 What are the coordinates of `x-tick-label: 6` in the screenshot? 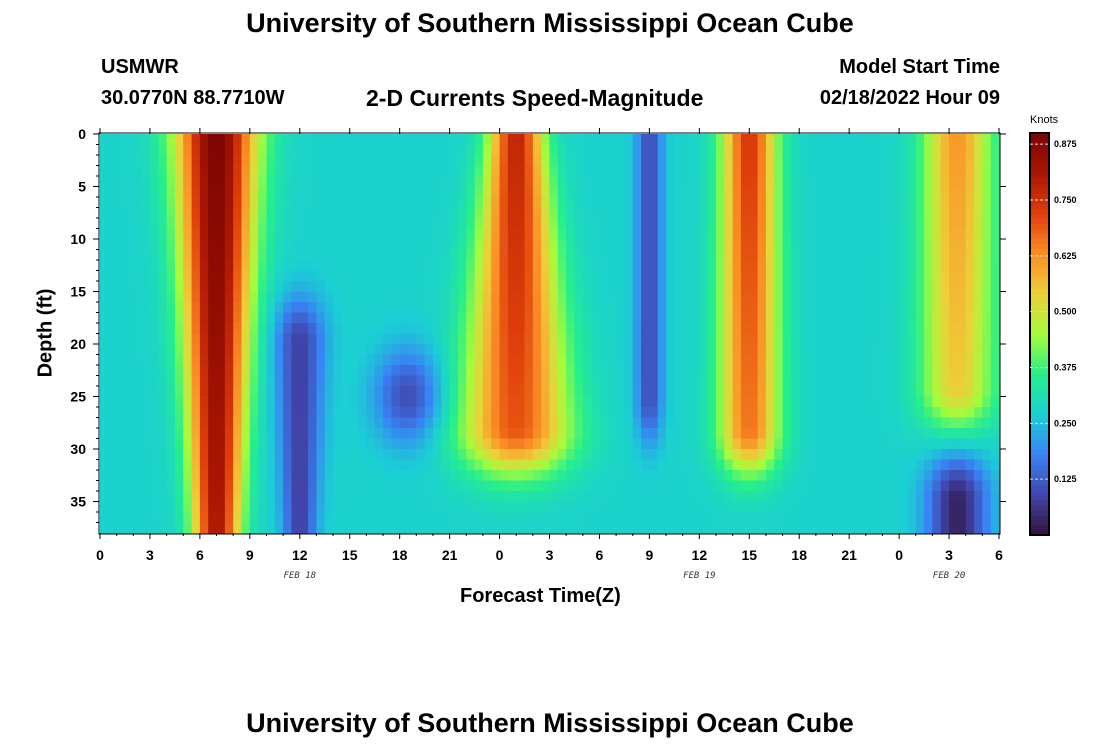 It's located at (200, 555).